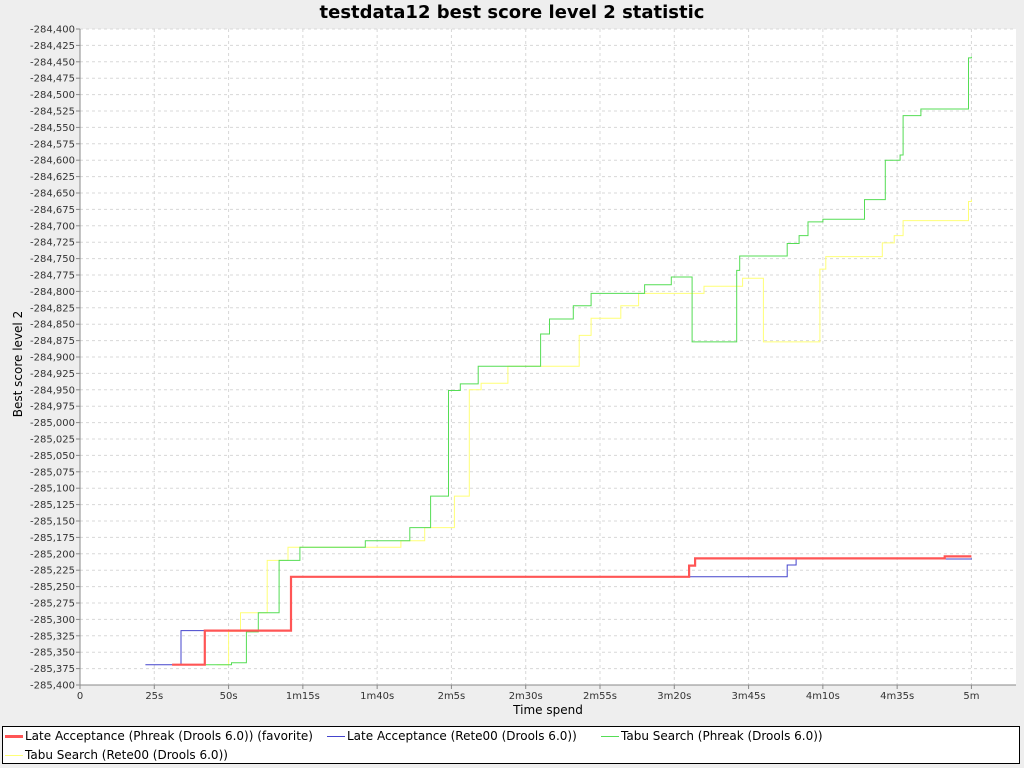 The image size is (1024, 768). What do you see at coordinates (52, 423) in the screenshot?
I see `y-tick-label: -285,000` at bounding box center [52, 423].